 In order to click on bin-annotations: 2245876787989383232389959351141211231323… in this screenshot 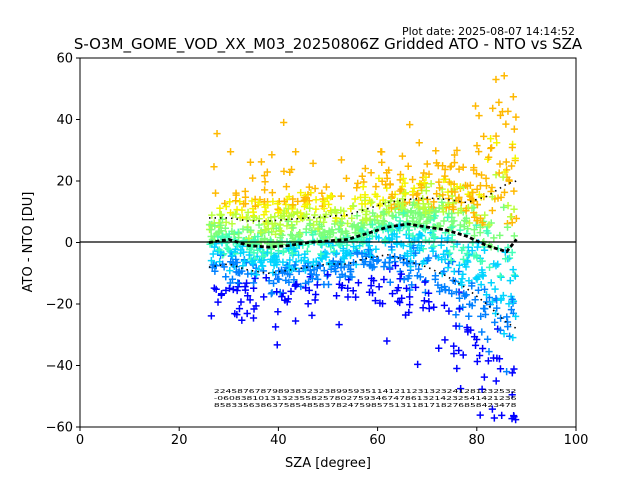, I will do `click(365, 399)`.